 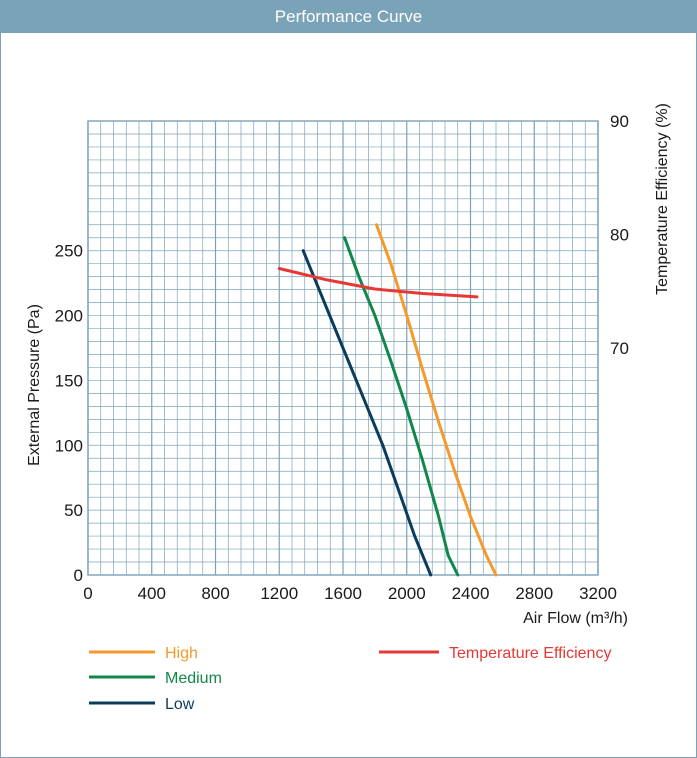 What do you see at coordinates (152, 593) in the screenshot?
I see `x-tick-label: 400` at bounding box center [152, 593].